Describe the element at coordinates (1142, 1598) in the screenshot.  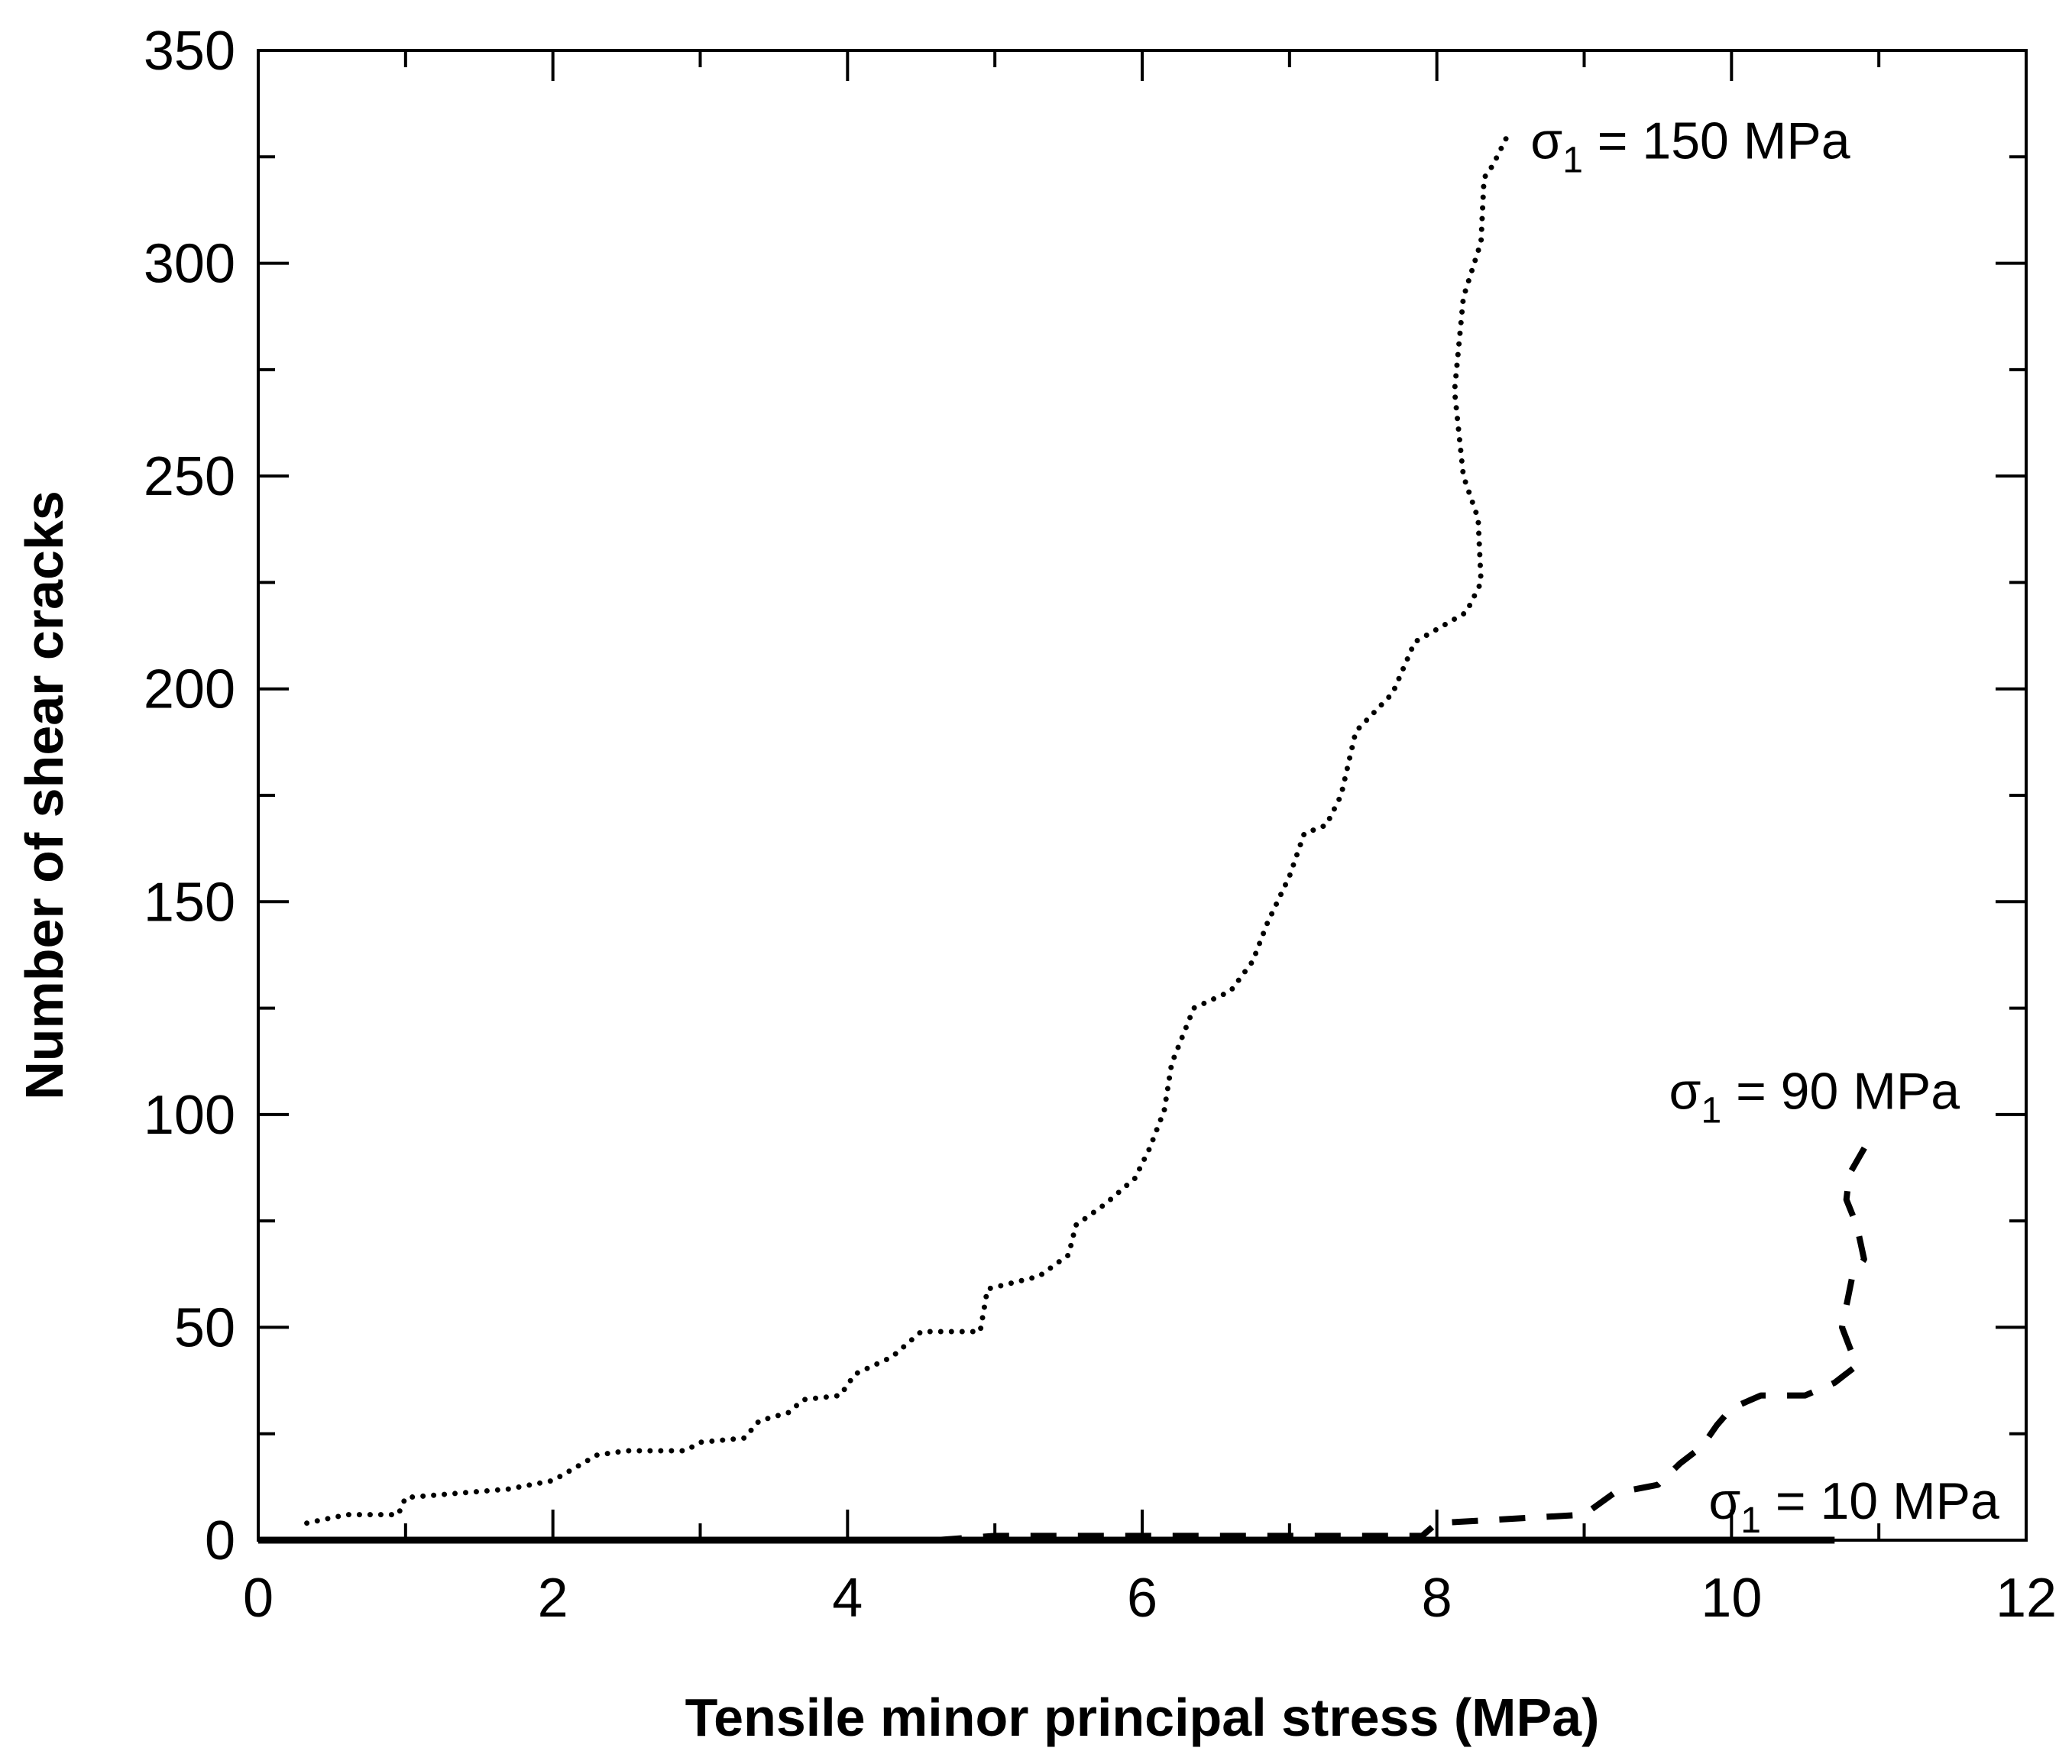
I see `x-tick-label: 6` at that location.